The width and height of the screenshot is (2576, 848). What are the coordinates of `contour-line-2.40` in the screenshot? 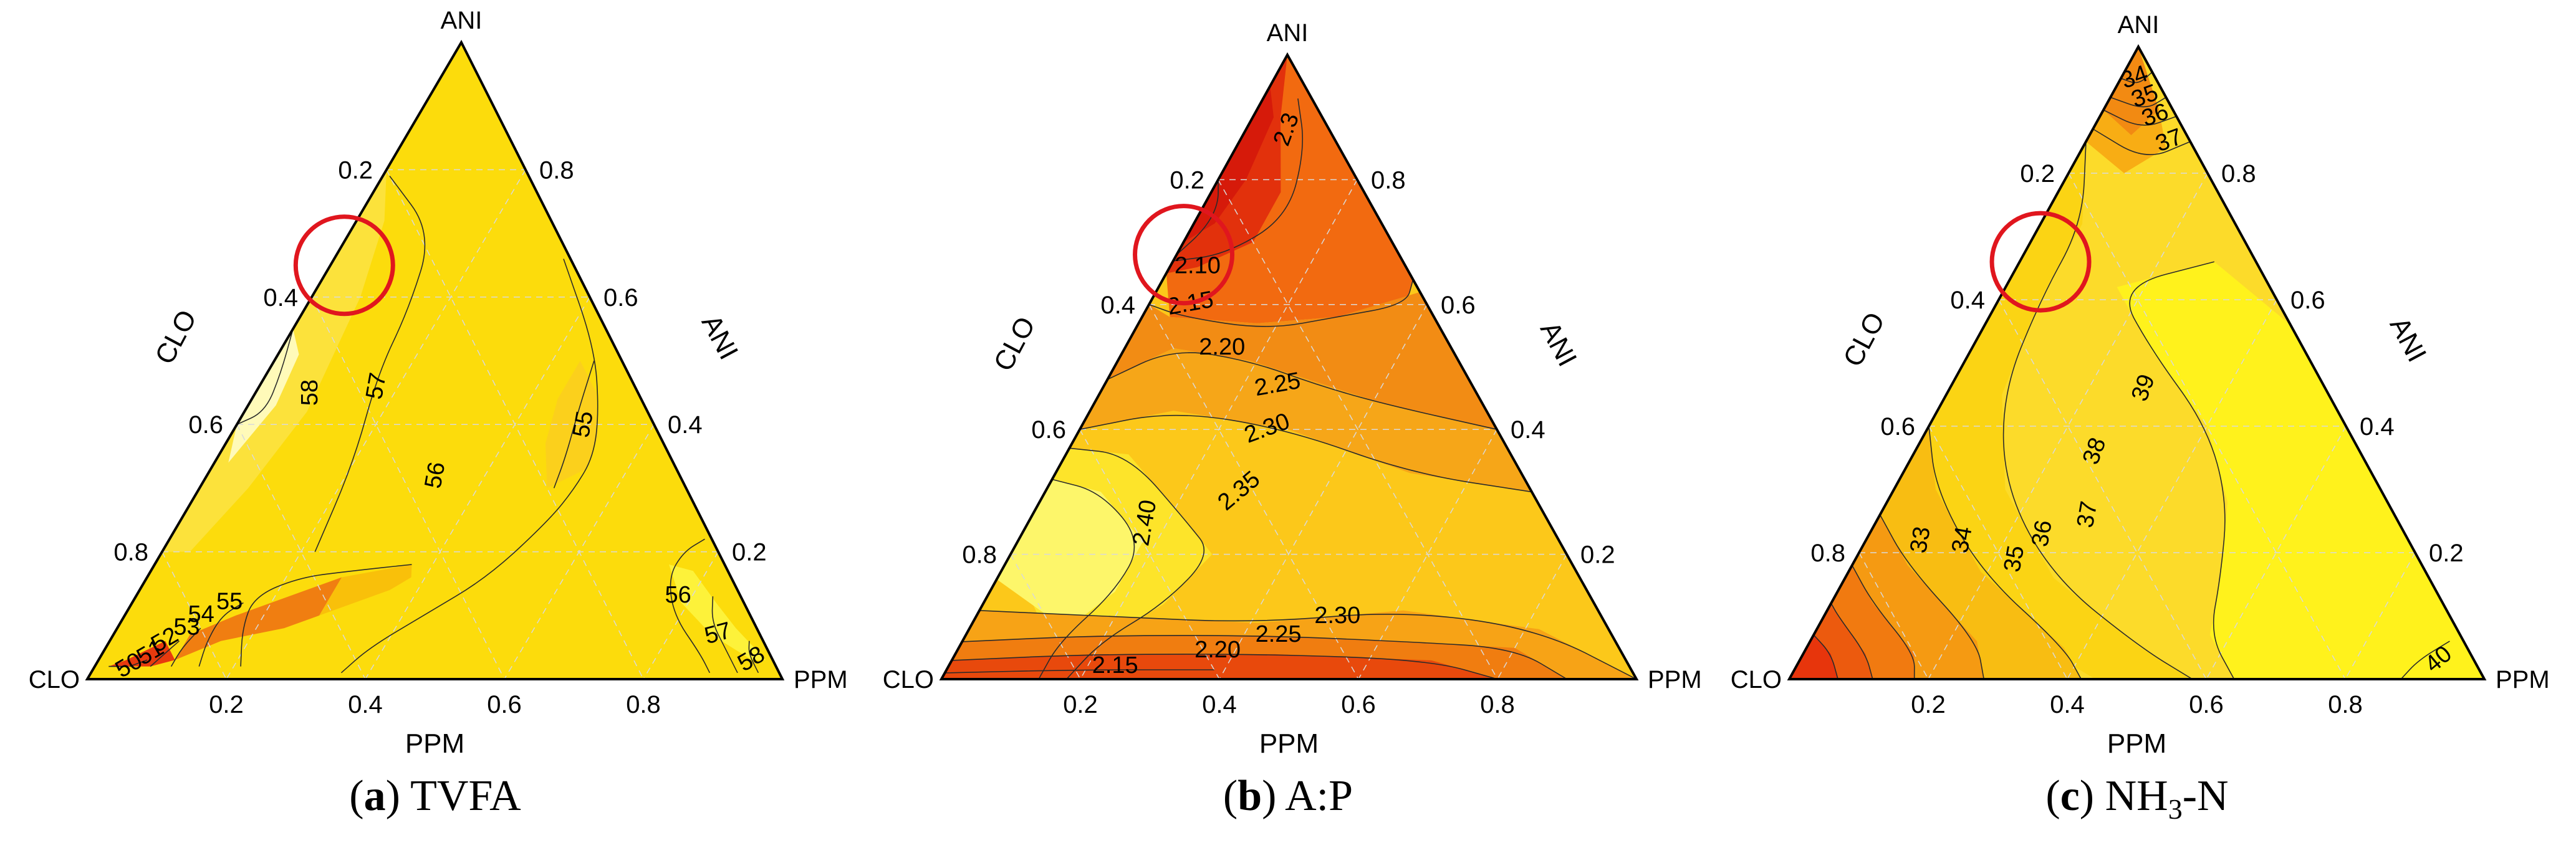 It's located at (1086, 579).